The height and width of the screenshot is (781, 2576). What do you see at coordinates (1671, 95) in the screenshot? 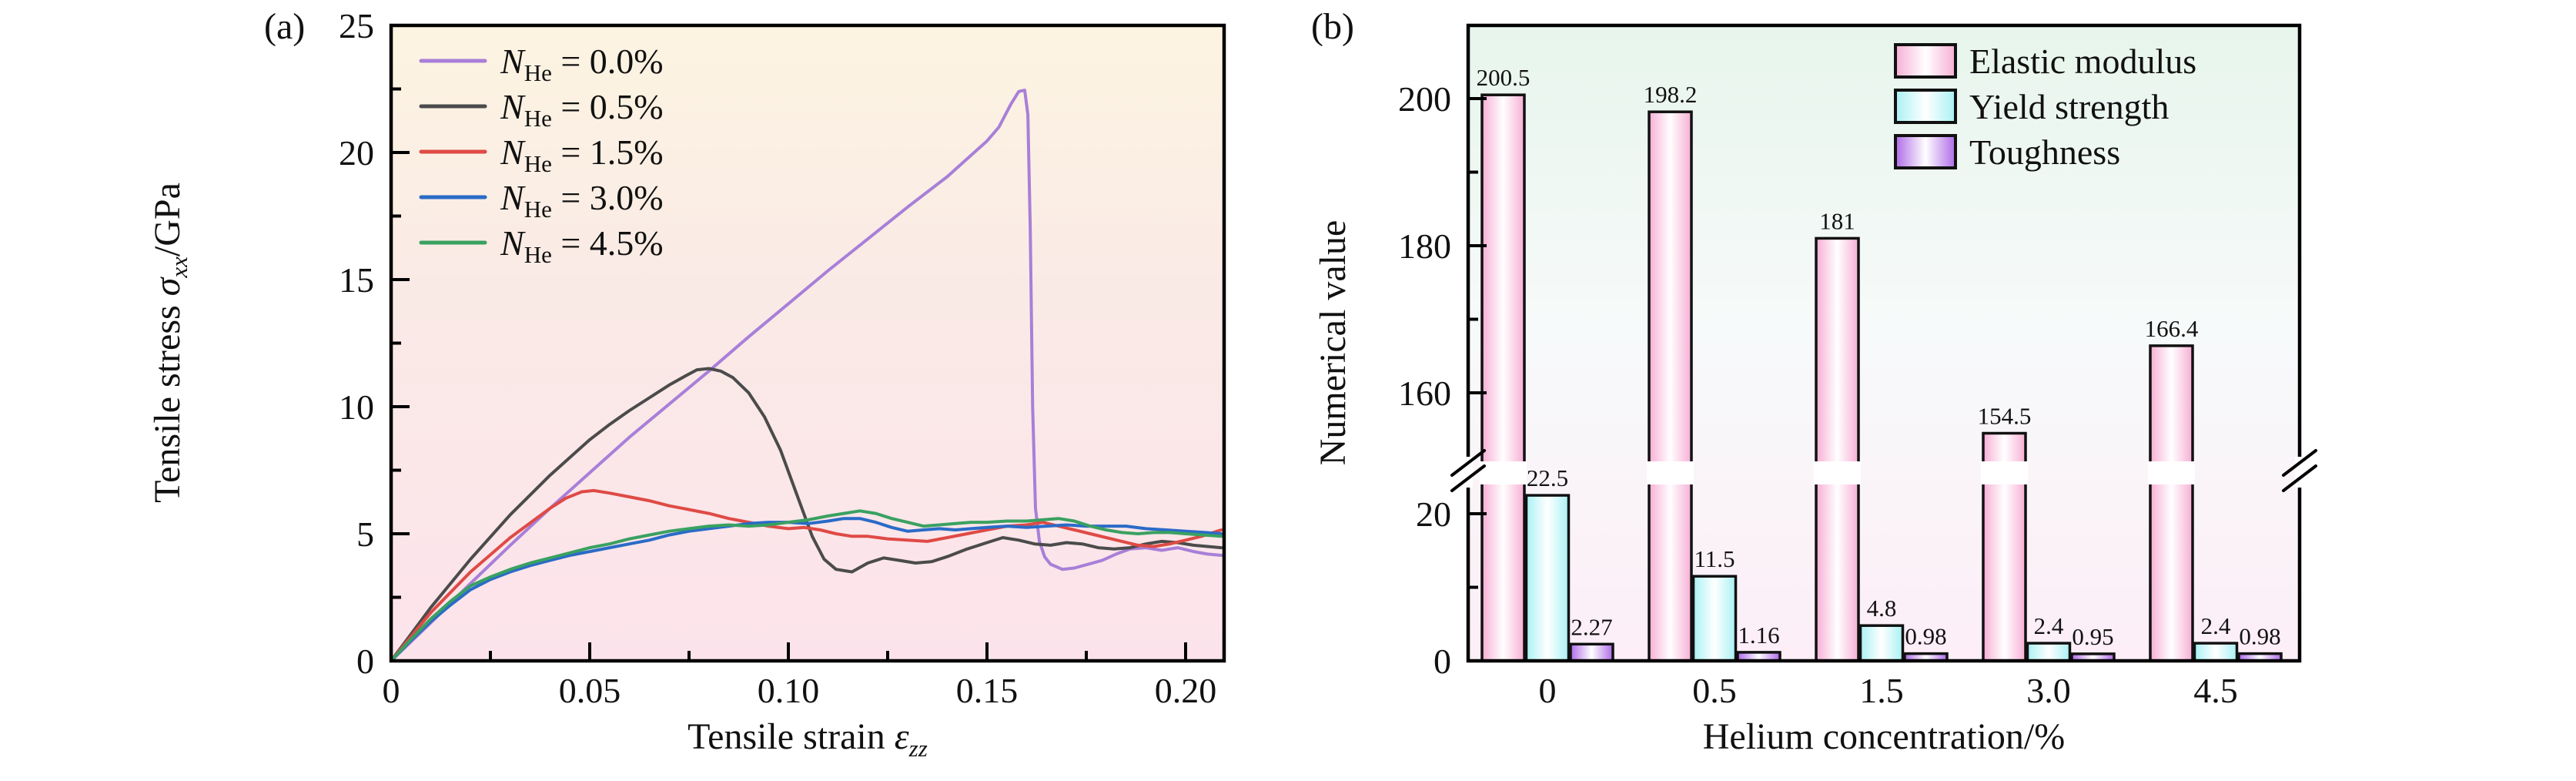
I see `bar-value-label: 198.2` at bounding box center [1671, 95].